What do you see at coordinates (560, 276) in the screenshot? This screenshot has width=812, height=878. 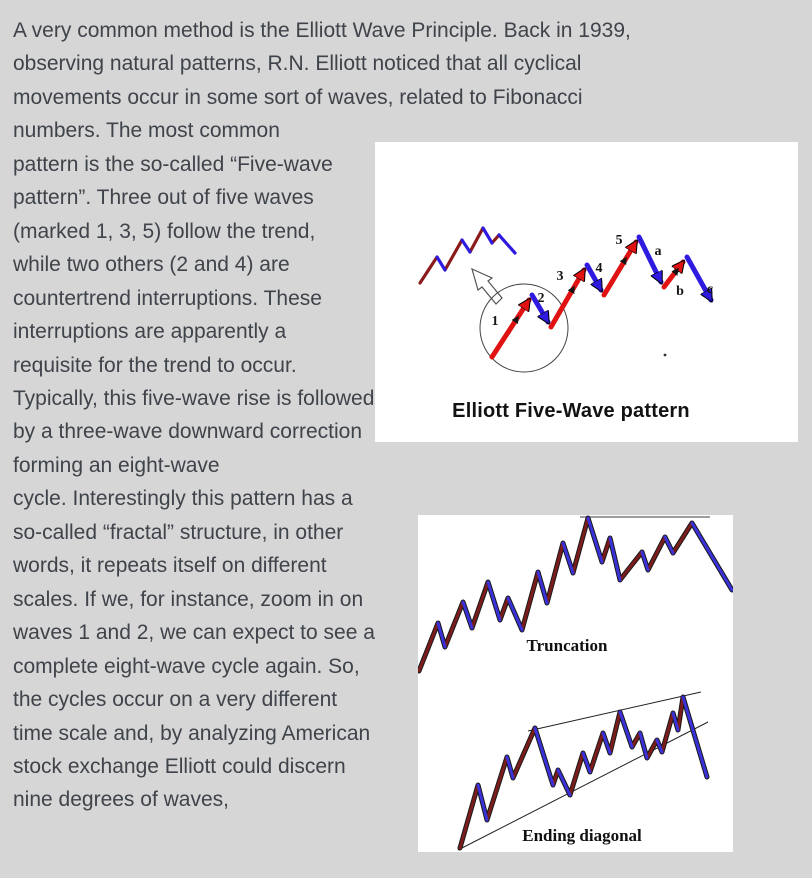 I see `wave-label-3: 3` at bounding box center [560, 276].